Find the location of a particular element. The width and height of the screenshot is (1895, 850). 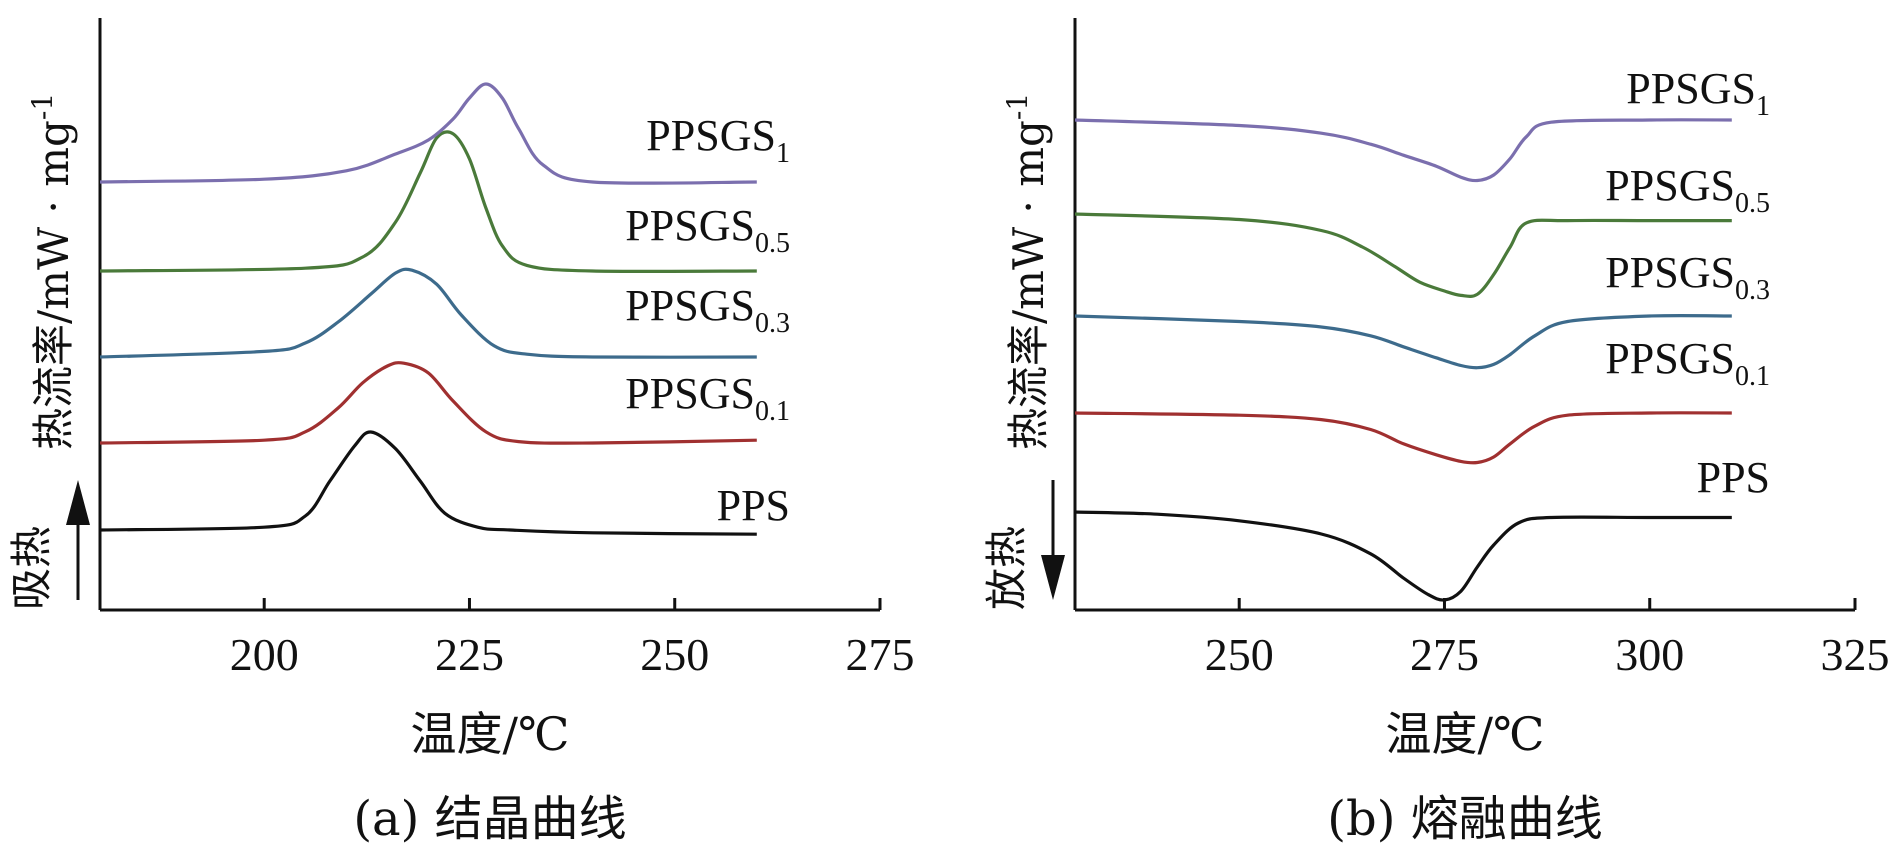

panel-a-x-axis-label: 温度/℃ is located at coordinates (490, 734).